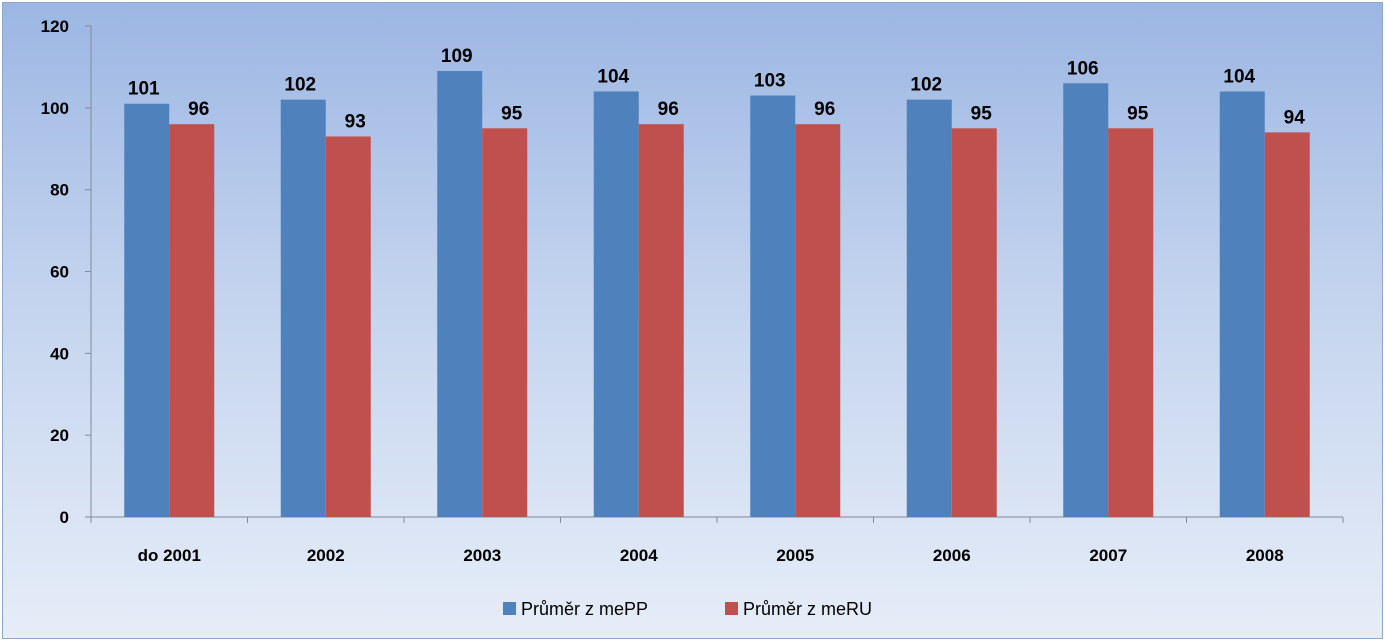  Describe the element at coordinates (482, 555) in the screenshot. I see `x-tick-label: 2003` at that location.